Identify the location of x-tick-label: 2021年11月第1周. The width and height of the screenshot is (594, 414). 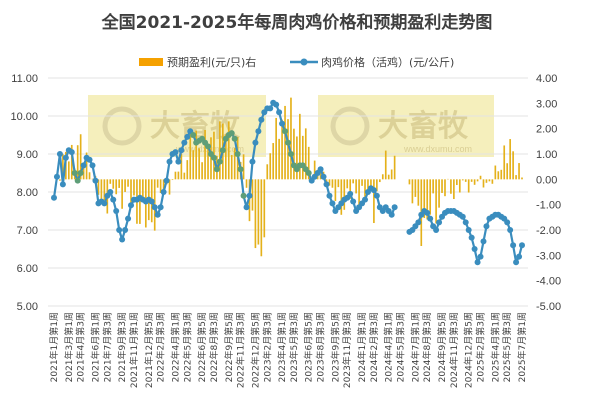
(134, 350).